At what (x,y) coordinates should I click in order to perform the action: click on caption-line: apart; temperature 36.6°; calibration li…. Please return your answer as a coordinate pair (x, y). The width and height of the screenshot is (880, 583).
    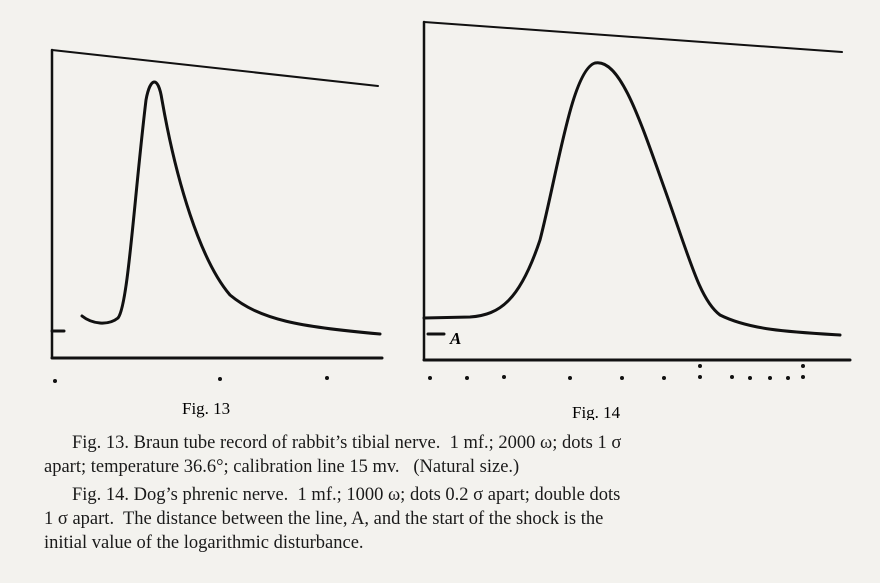
    Looking at the image, I should click on (282, 467).